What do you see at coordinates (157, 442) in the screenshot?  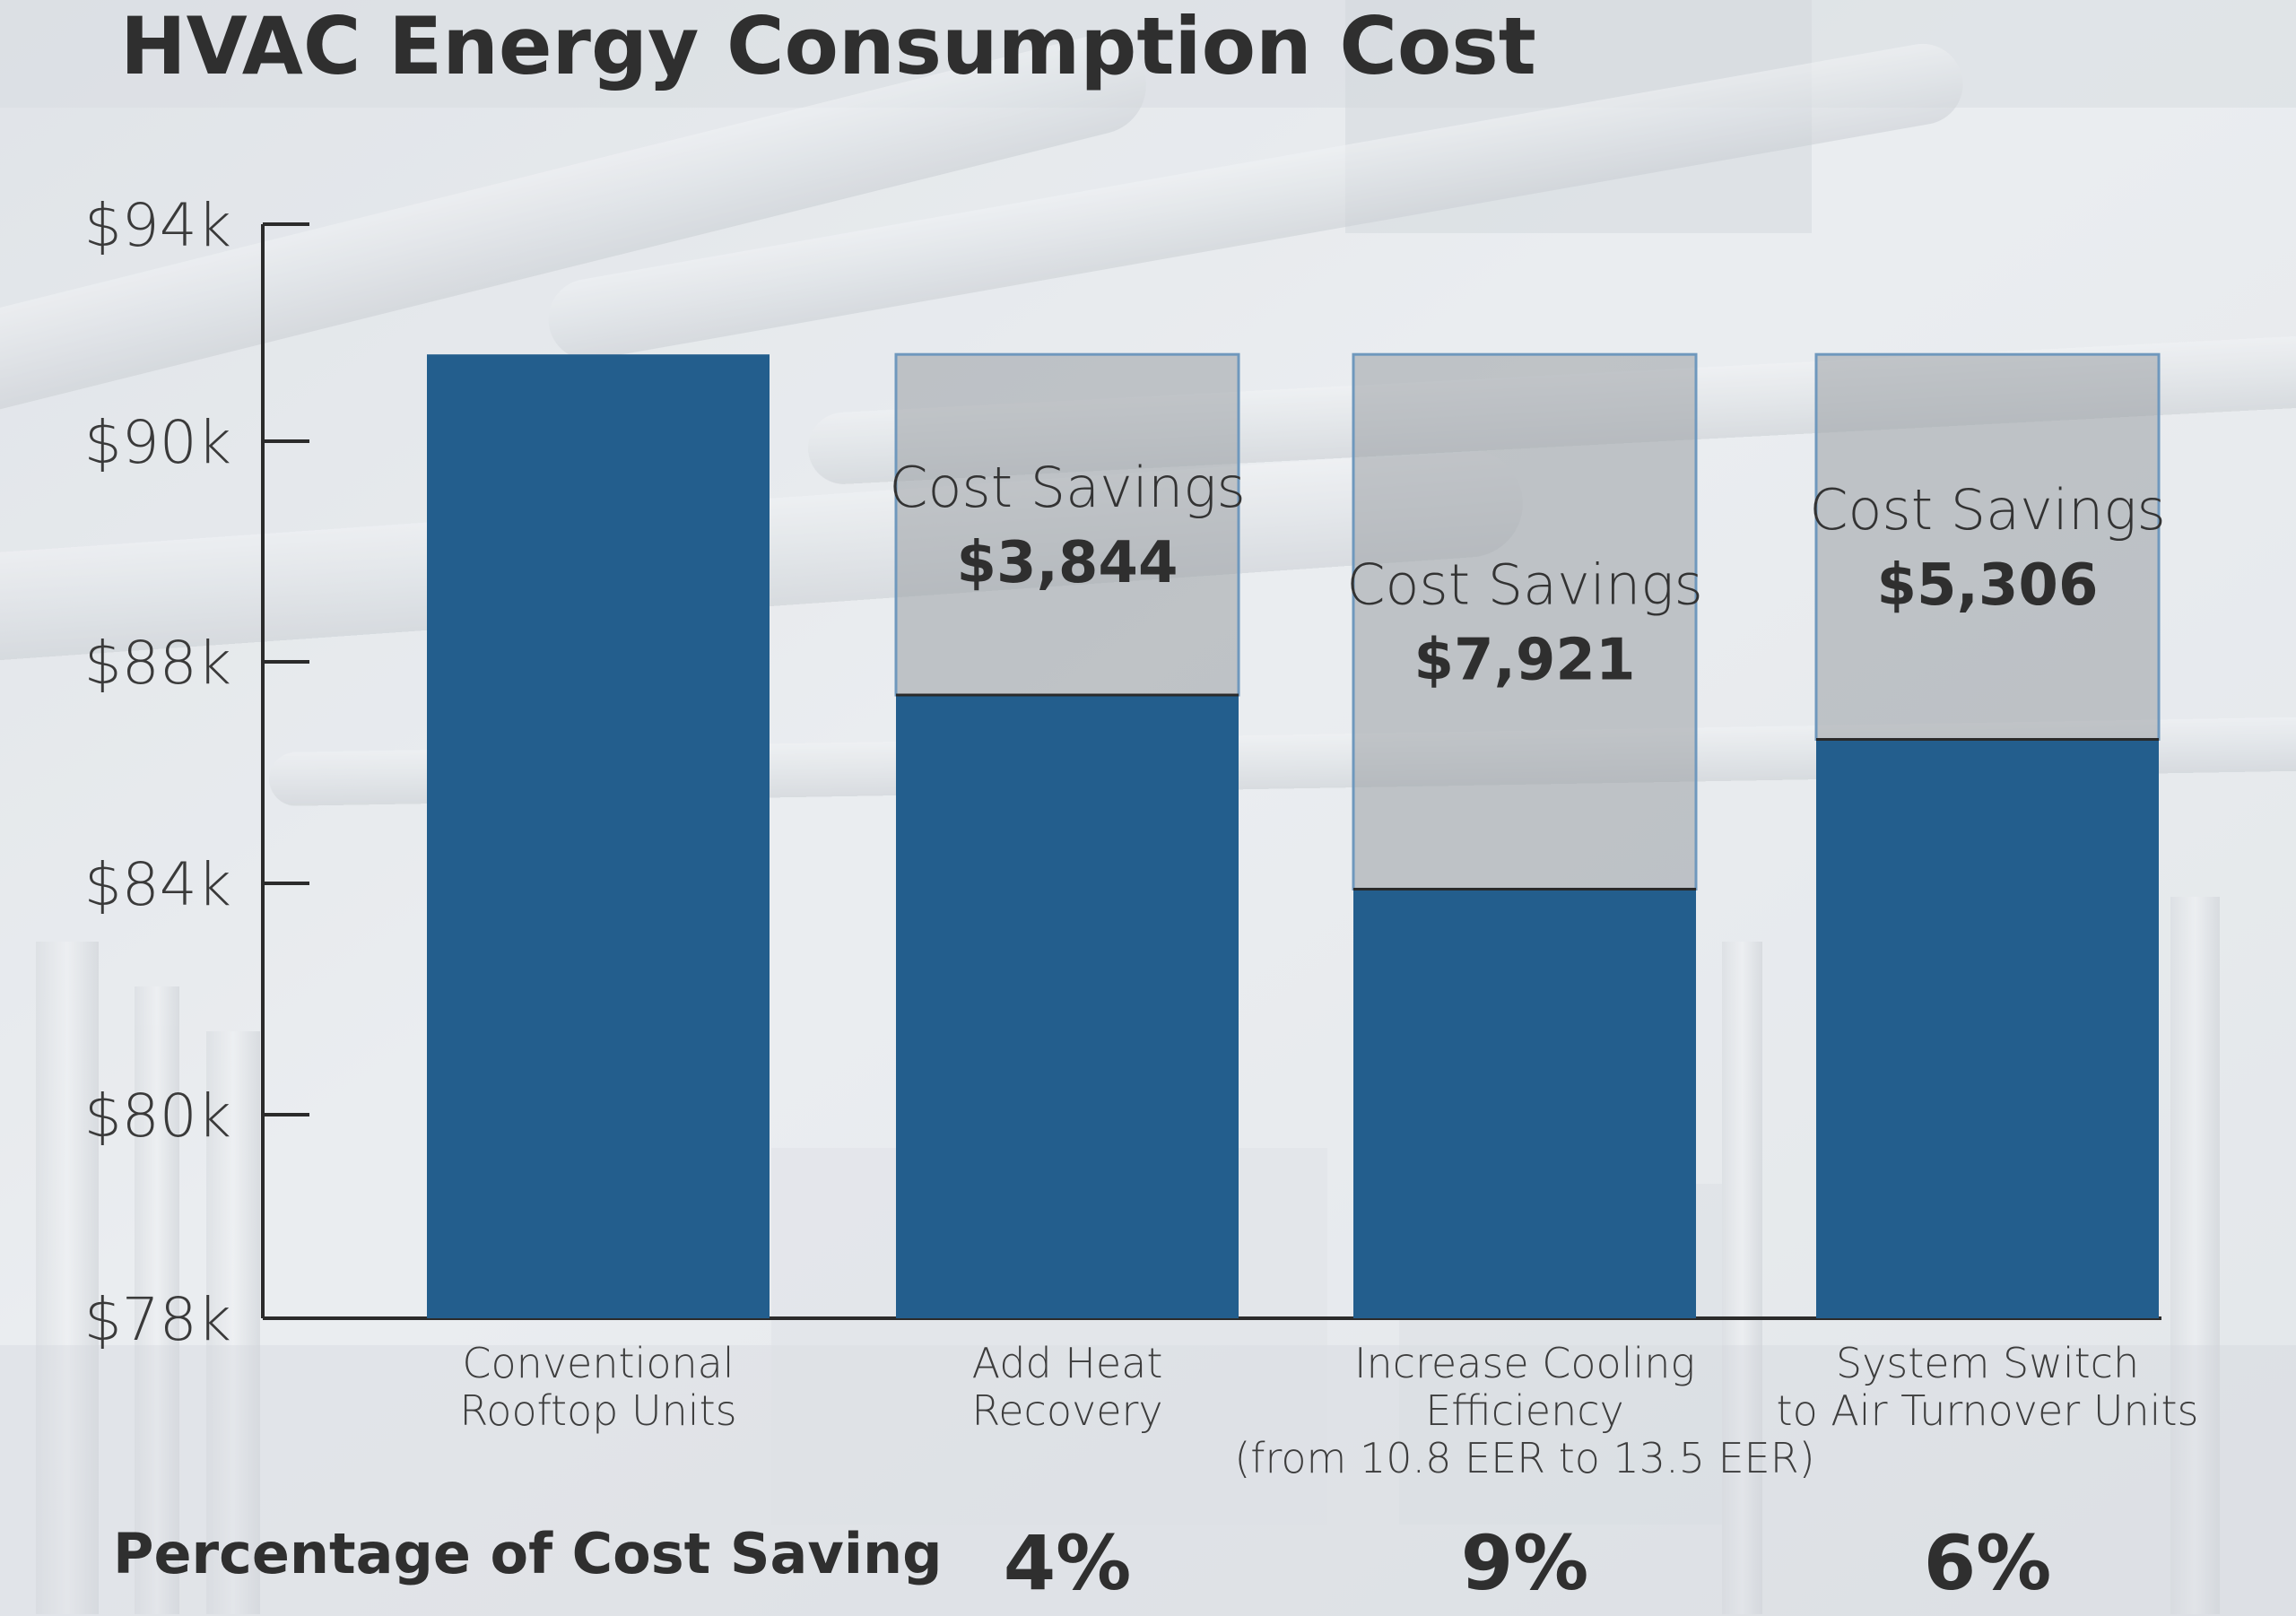 I see `y-tick-label: $90k` at bounding box center [157, 442].